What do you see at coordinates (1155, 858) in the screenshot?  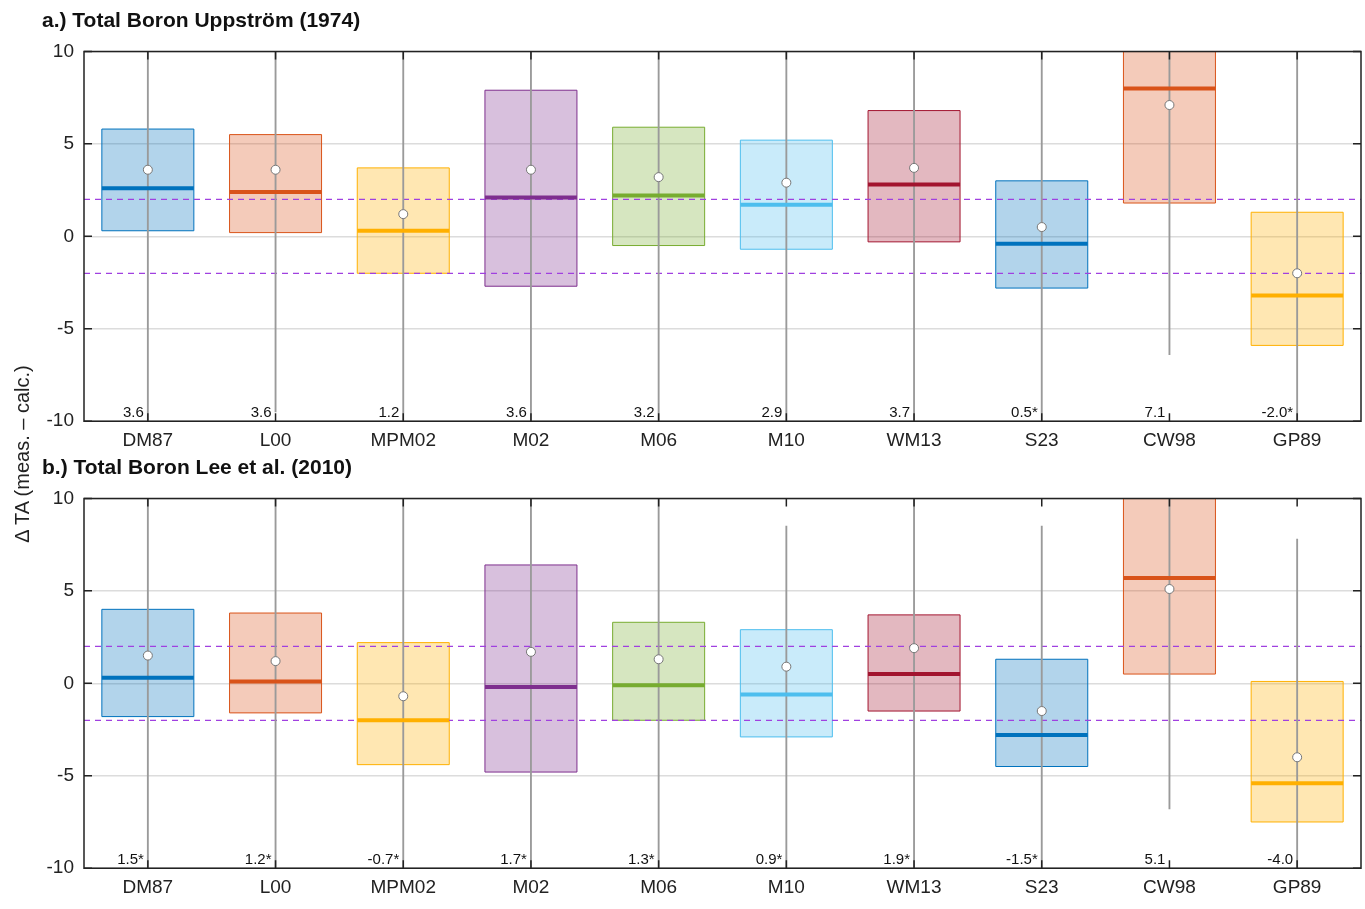 I see `text: 5.1` at bounding box center [1155, 858].